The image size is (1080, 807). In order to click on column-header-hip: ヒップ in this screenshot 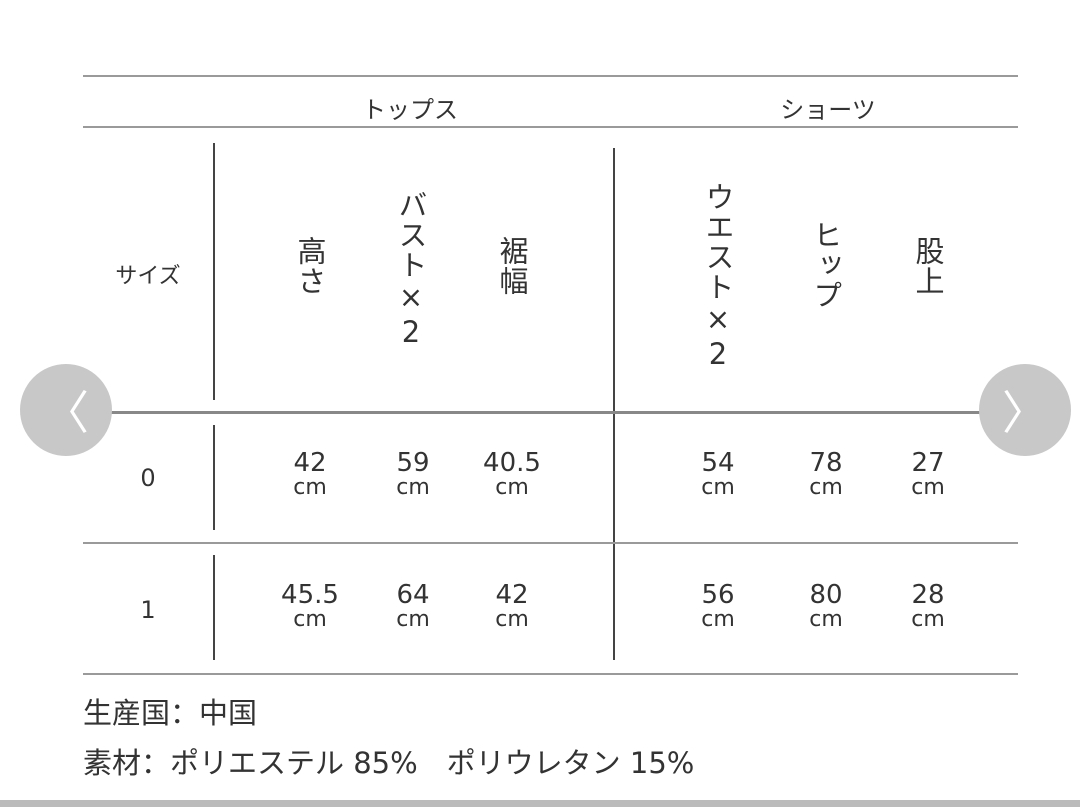, I will do `click(826, 265)`.